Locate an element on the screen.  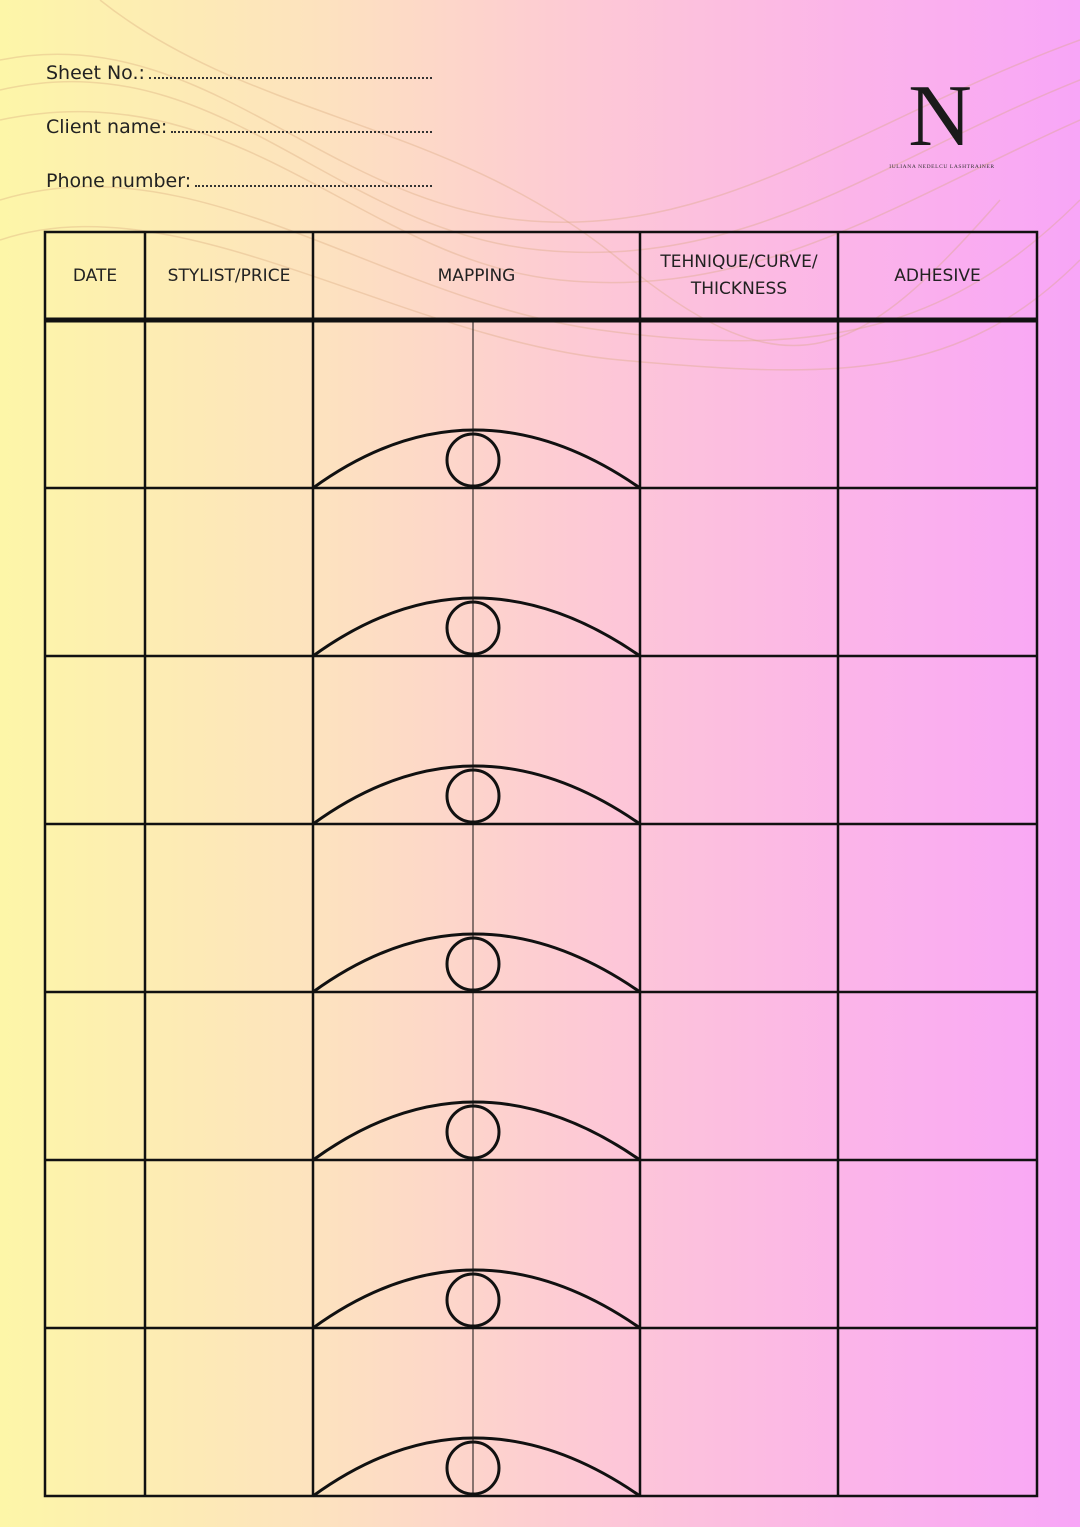
column-header: MAPPING is located at coordinates (476, 275).